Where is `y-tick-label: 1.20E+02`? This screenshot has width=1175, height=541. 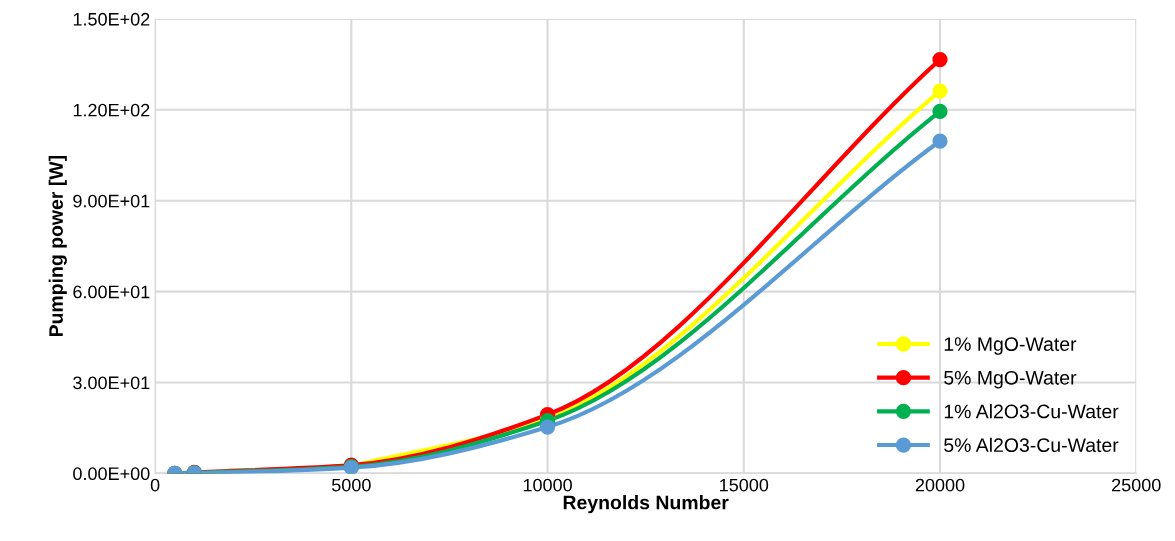 y-tick-label: 1.20E+02 is located at coordinates (111, 110).